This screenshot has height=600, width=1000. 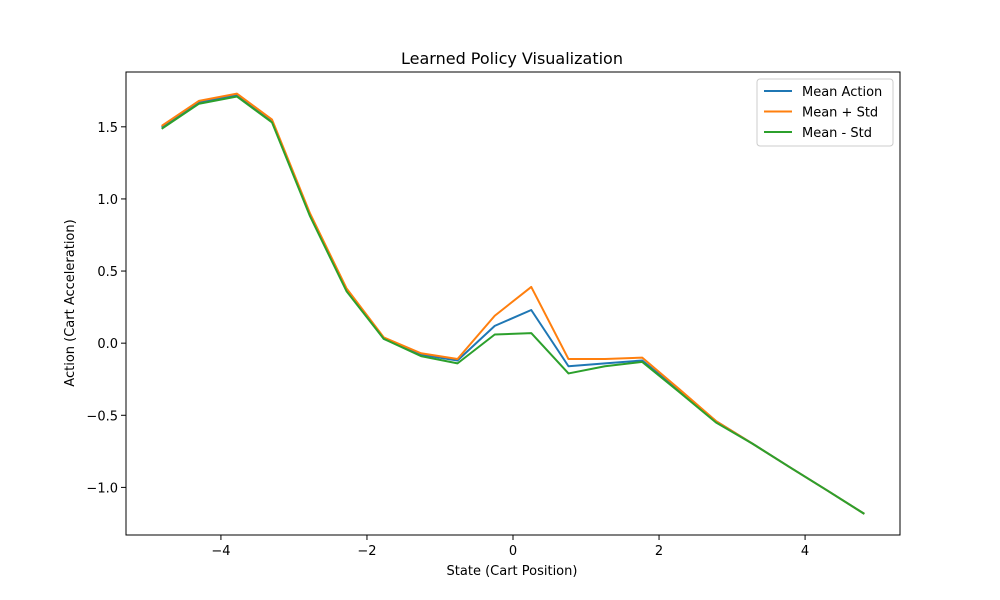 What do you see at coordinates (70, 302) in the screenshot?
I see `y-axis-label: Action (Cart Acceleration)` at bounding box center [70, 302].